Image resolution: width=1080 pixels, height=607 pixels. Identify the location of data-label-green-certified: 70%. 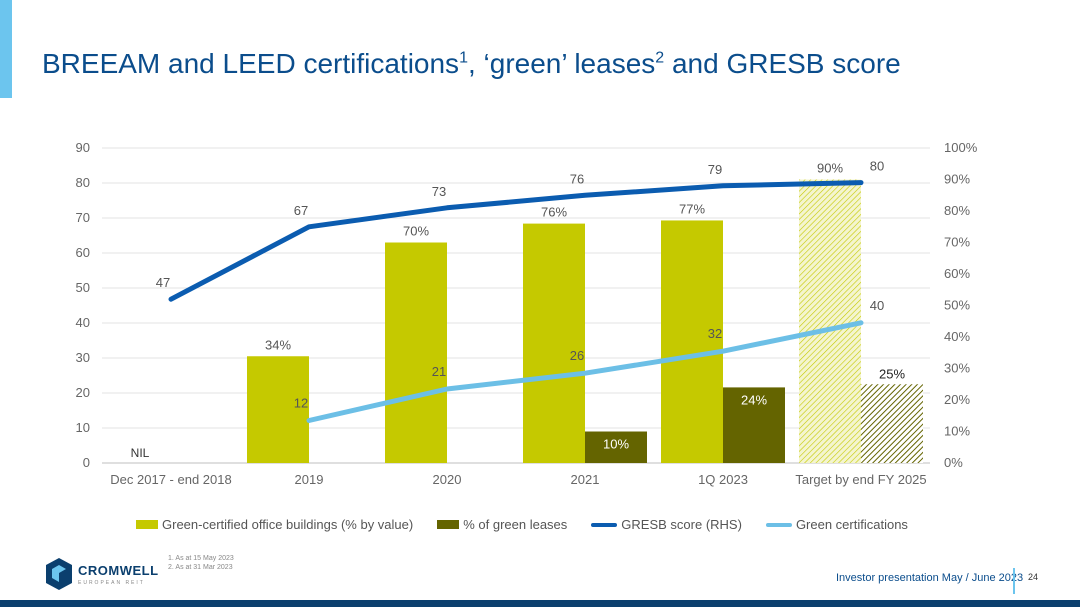
(416, 231).